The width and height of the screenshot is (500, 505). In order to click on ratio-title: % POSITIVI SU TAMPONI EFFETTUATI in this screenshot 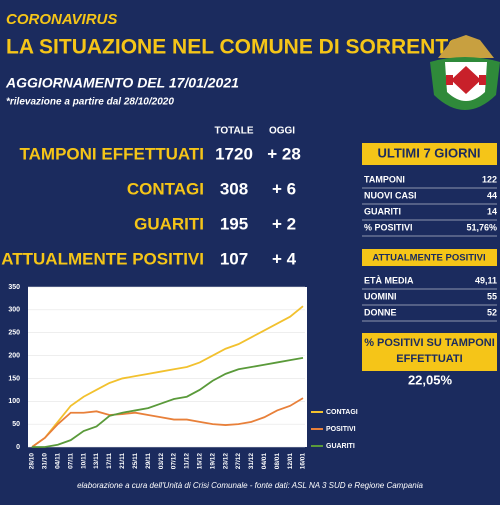, I will do `click(429, 351)`.